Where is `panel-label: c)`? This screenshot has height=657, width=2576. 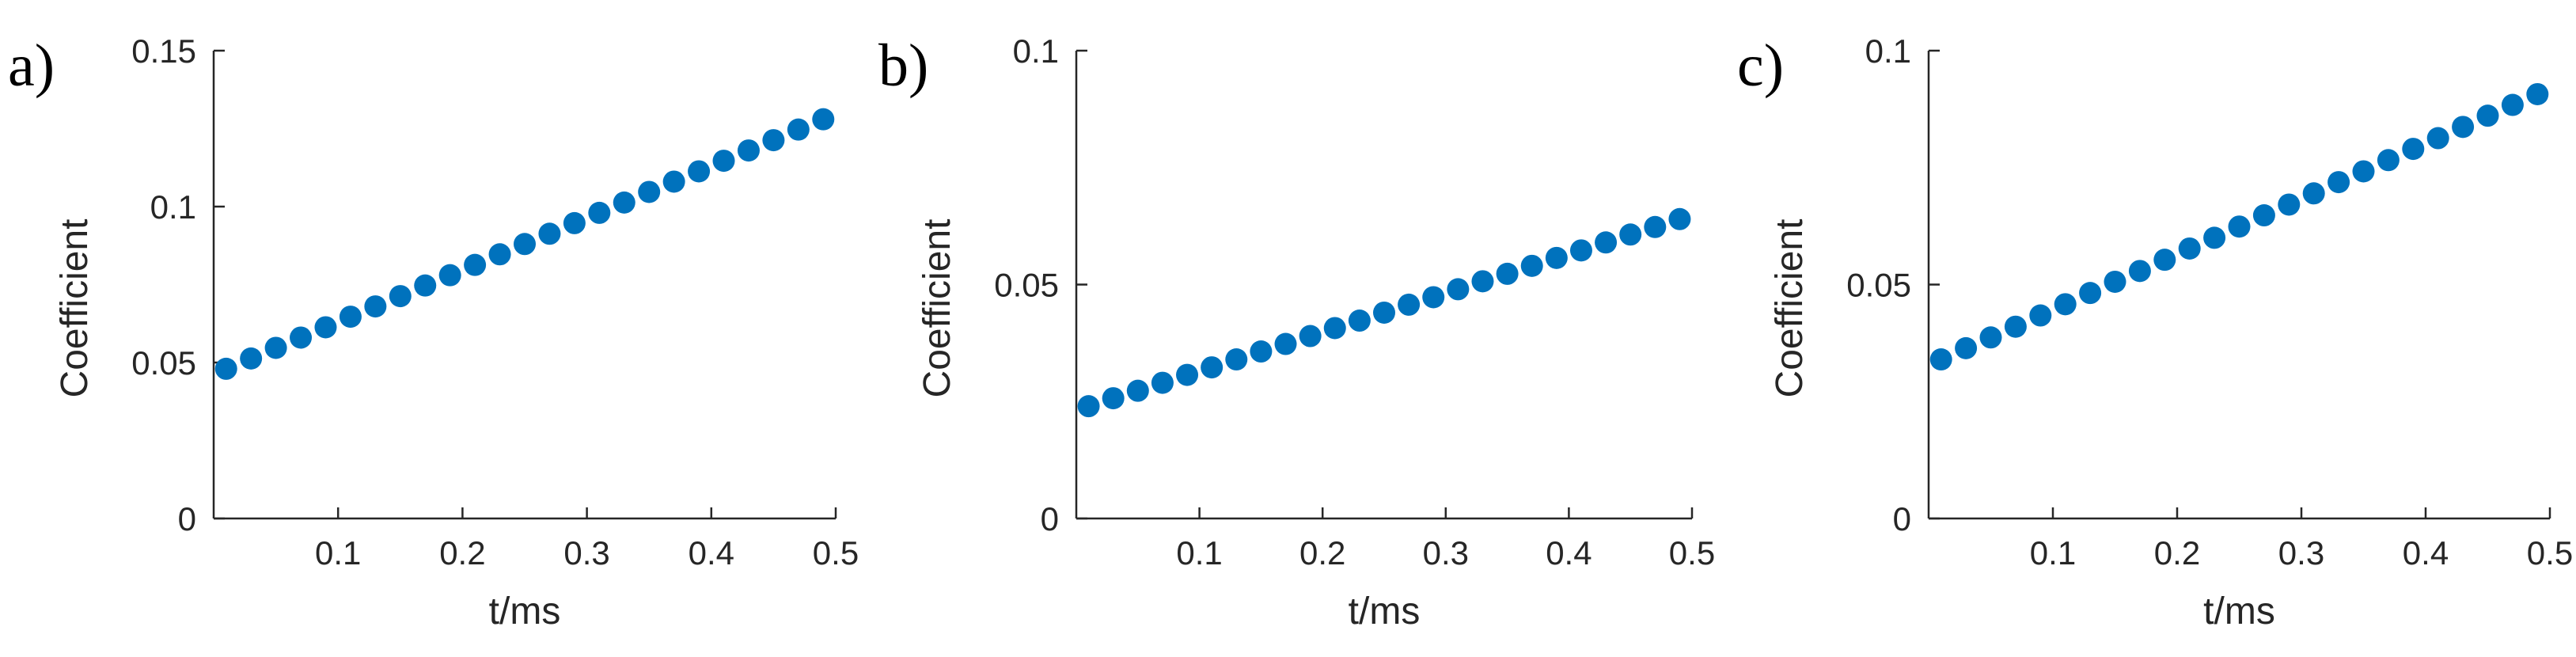 panel-label: c) is located at coordinates (1760, 65).